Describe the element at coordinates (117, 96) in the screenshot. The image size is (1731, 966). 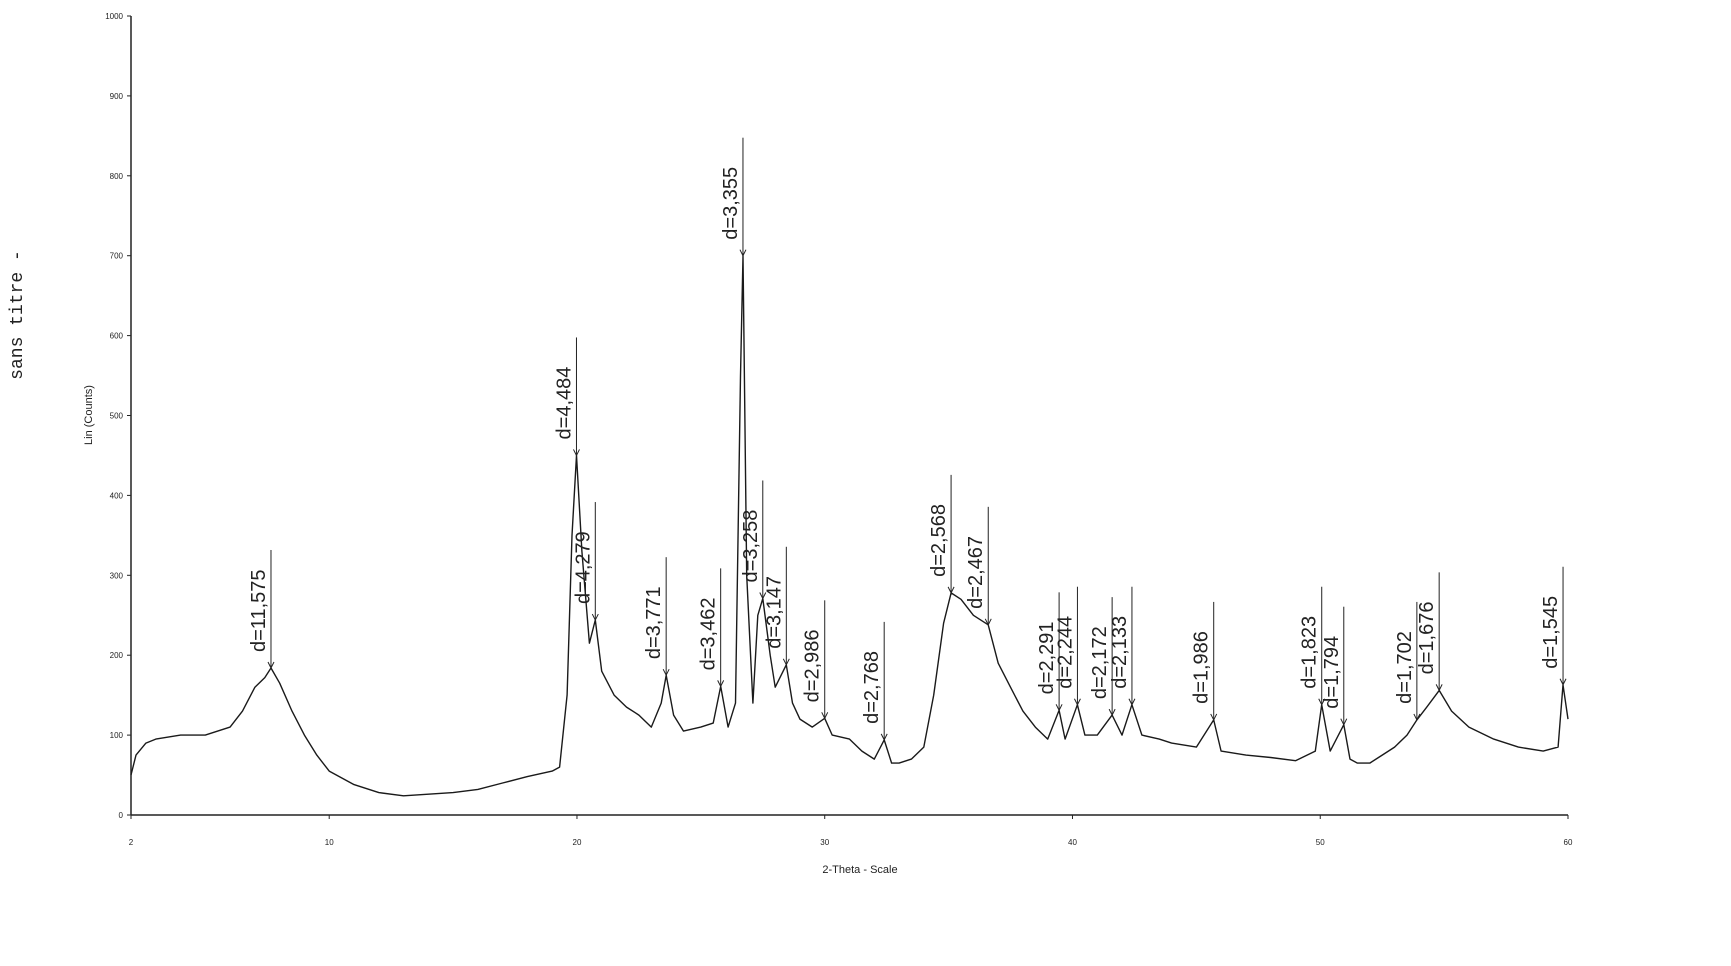
I see `y-tick-label: 900` at that location.